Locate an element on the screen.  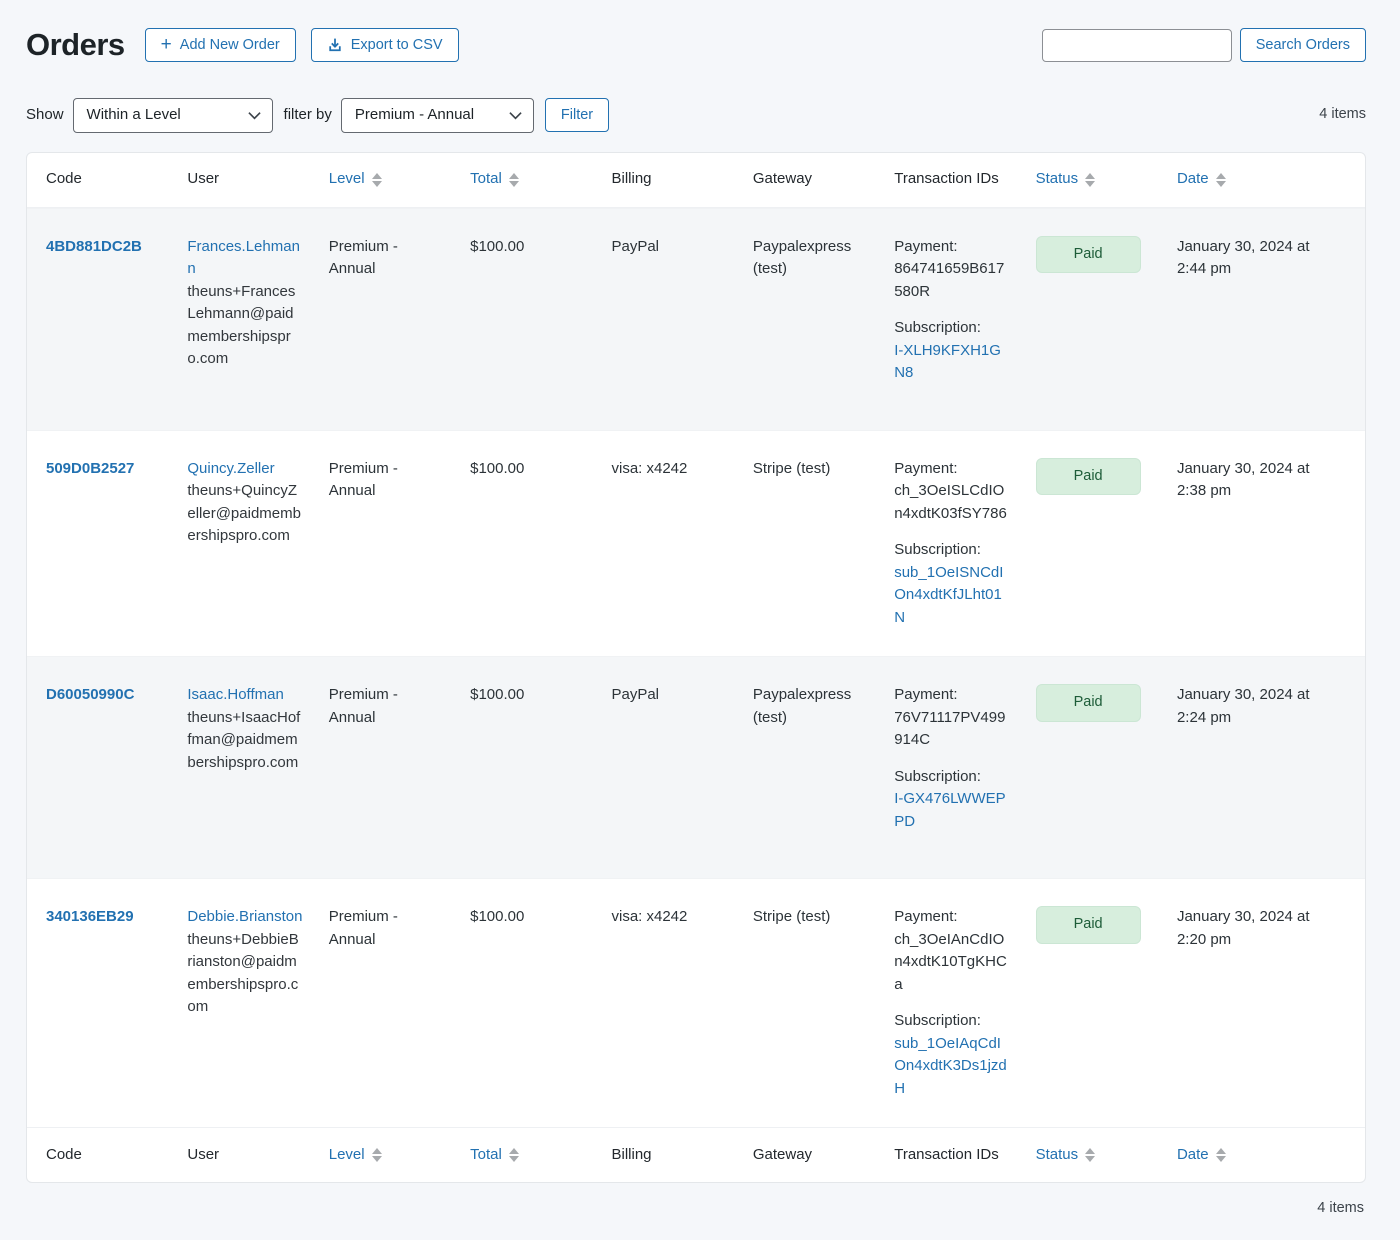
filter-button: Filter is located at coordinates (577, 115).